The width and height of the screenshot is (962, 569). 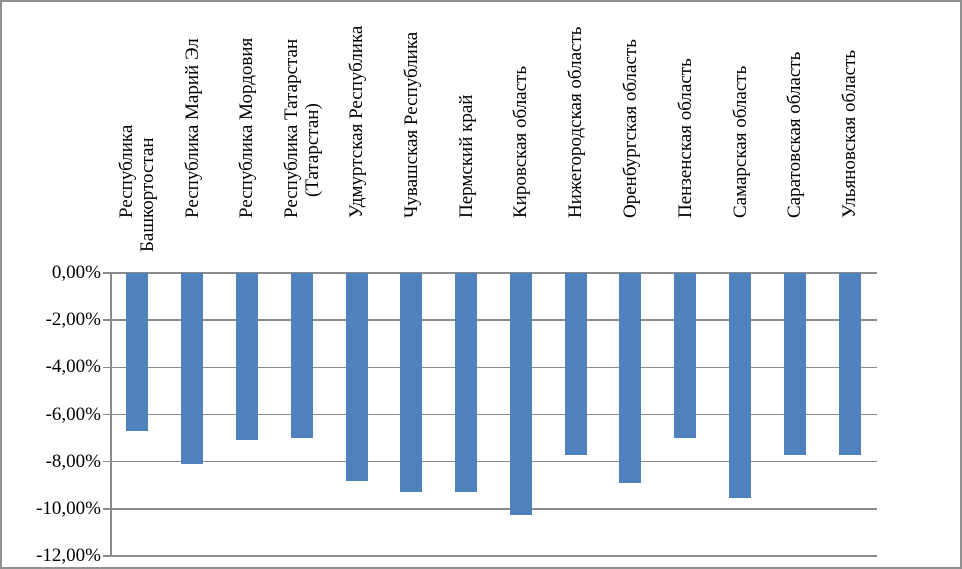 I want to click on category-label-line: Чувашская Республика, so click(x=411, y=124).